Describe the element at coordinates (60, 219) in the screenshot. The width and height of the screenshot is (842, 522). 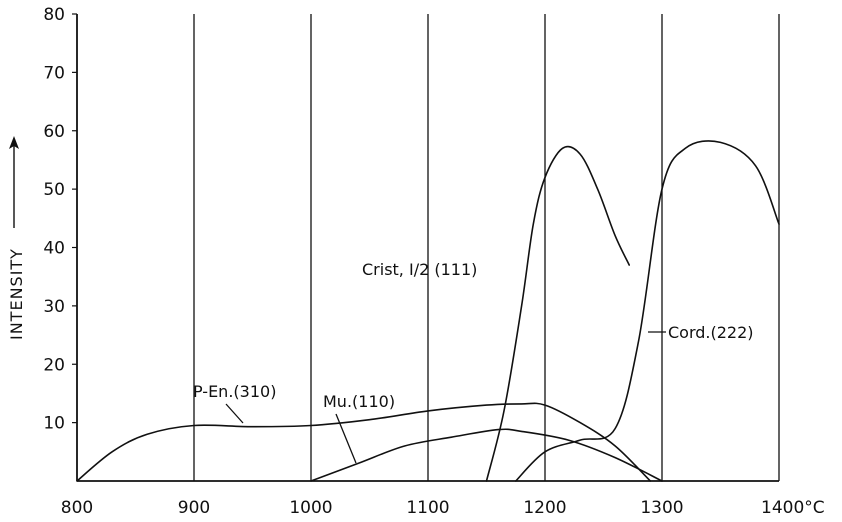
I see `y-tick-labels: 10 20 30 40 50 60 70 80` at that location.